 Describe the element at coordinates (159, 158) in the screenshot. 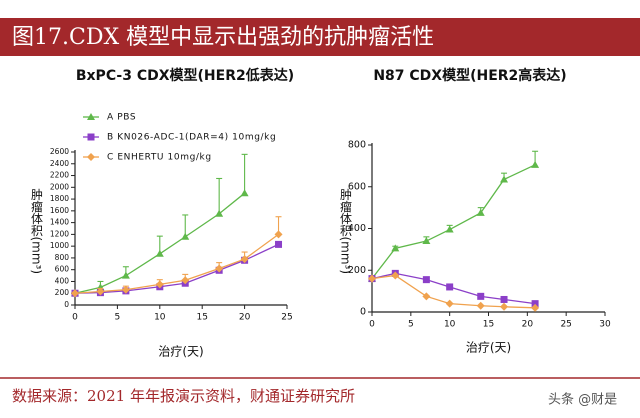

I see `legend-label: C ENHERTU 10mg/kg` at that location.